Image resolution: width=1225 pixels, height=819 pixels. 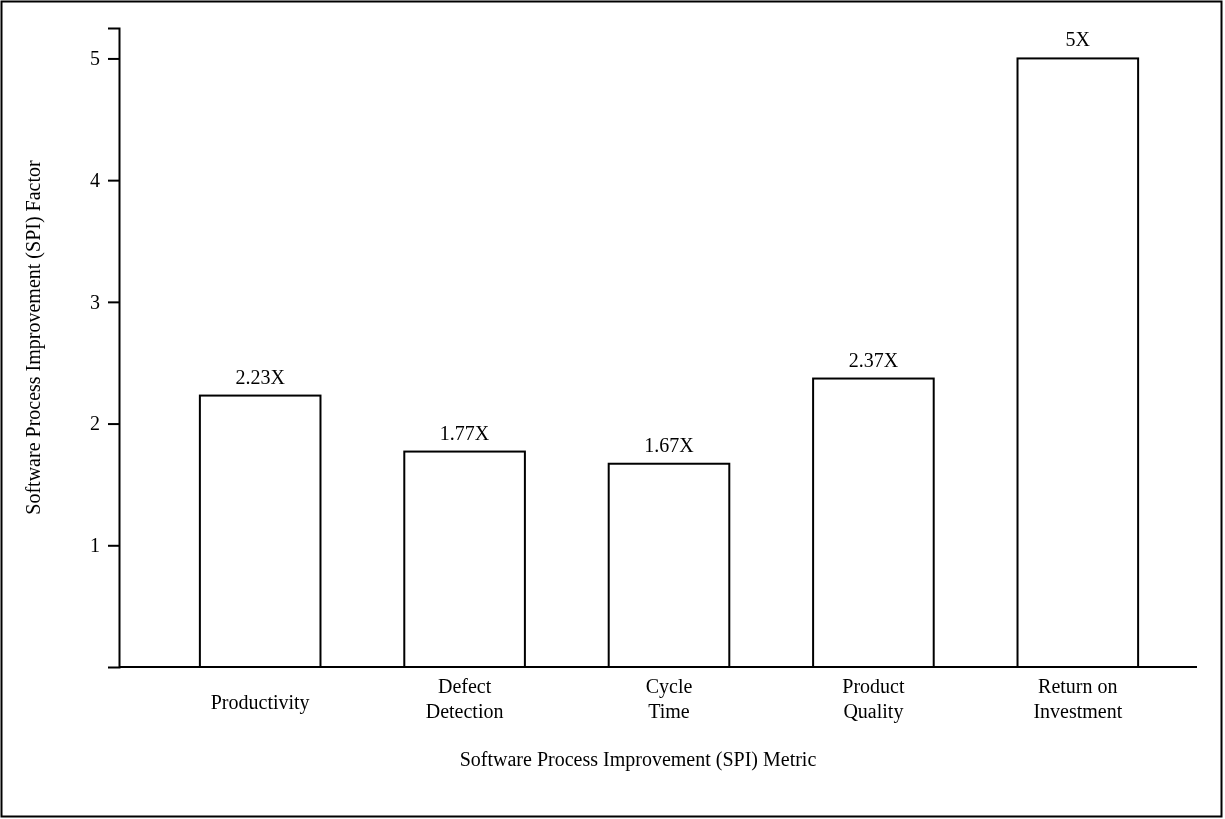 What do you see at coordinates (1078, 39) in the screenshot?
I see `data-label: 5X` at bounding box center [1078, 39].